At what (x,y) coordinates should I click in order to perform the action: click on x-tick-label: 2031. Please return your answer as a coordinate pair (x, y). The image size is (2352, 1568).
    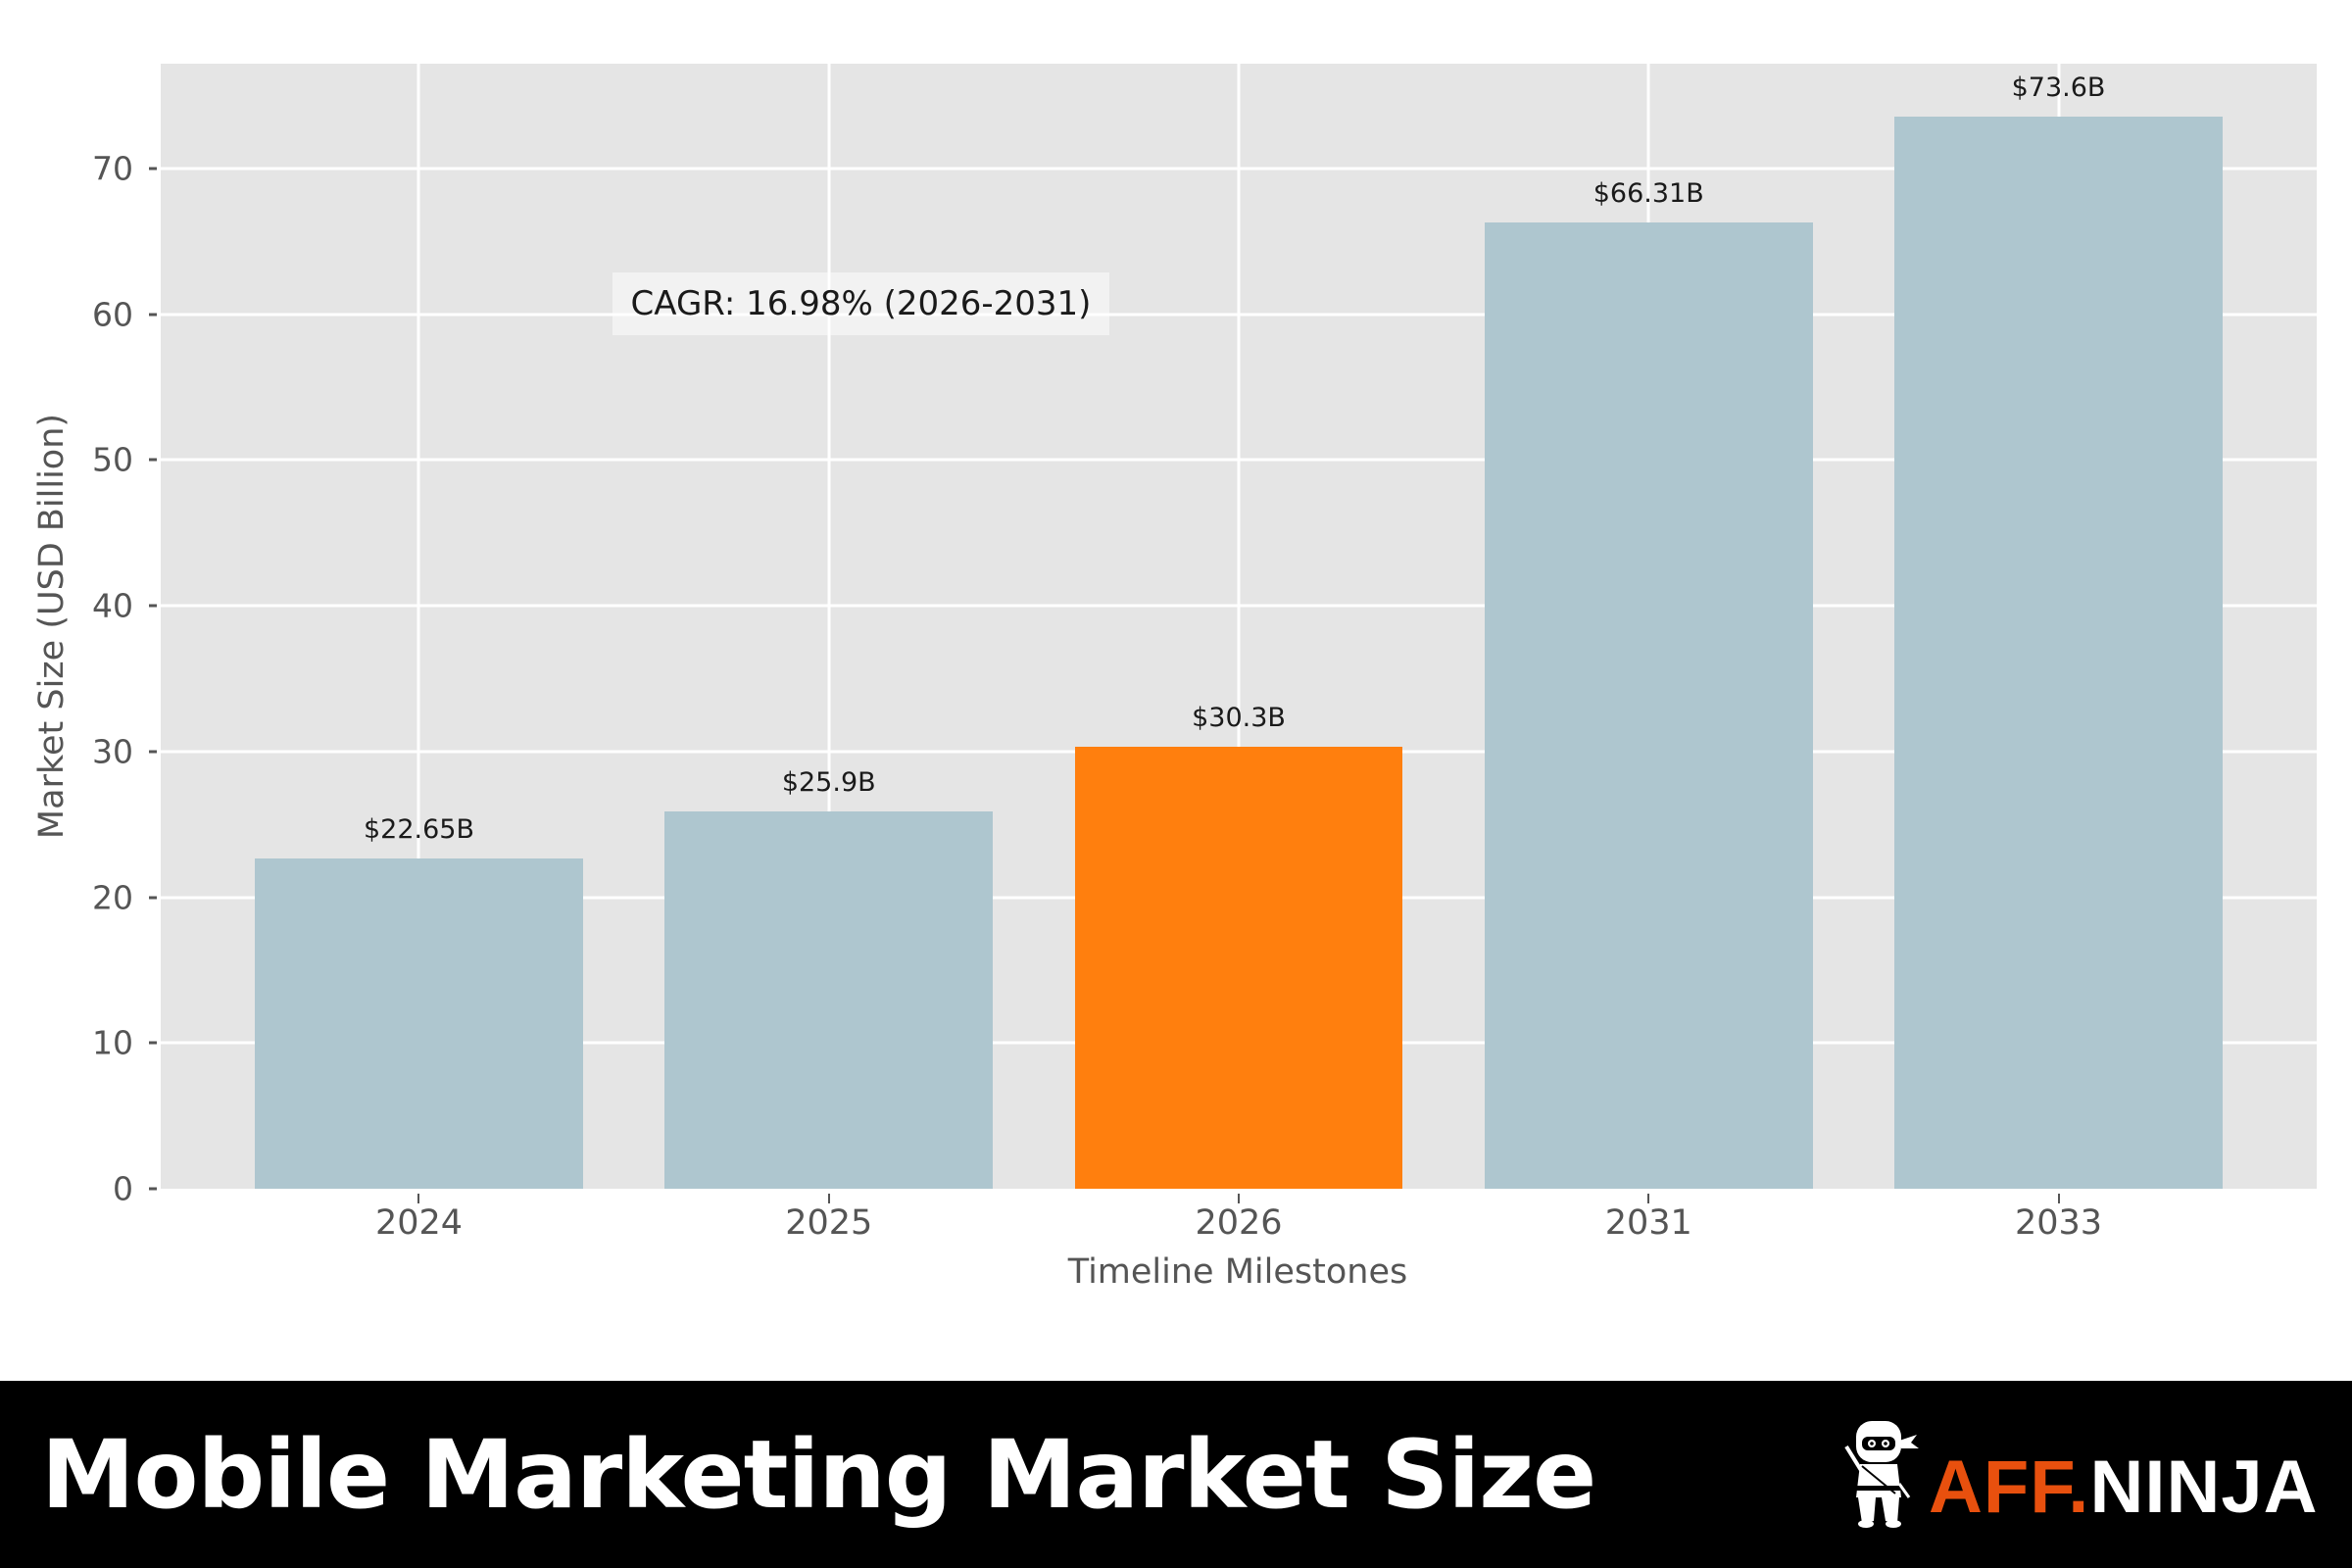
    Looking at the image, I should click on (1648, 1223).